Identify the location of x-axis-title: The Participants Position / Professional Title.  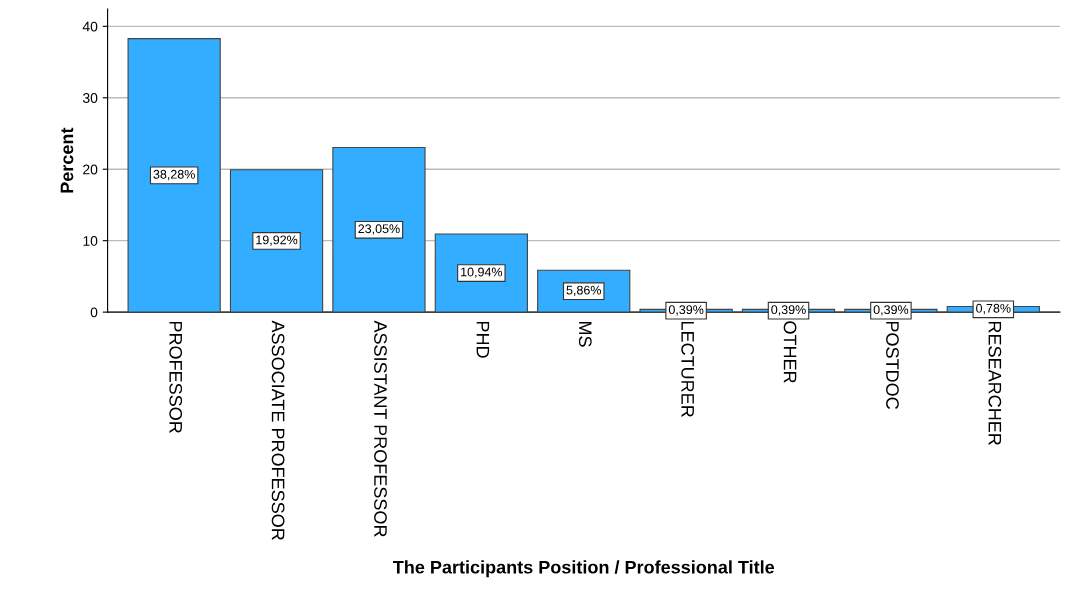
(583, 569).